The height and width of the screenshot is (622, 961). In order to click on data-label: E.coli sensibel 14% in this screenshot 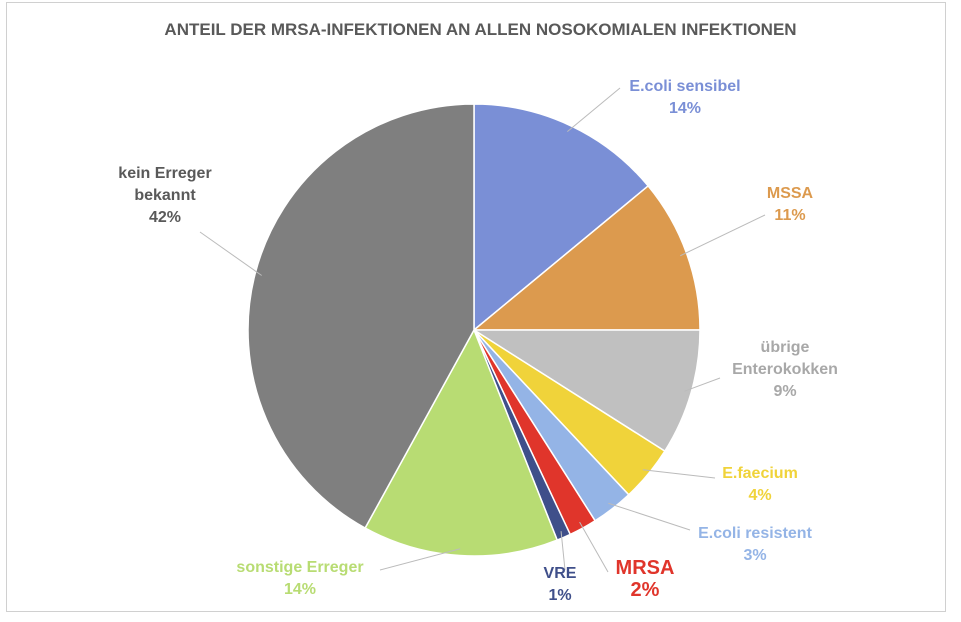, I will do `click(685, 98)`.